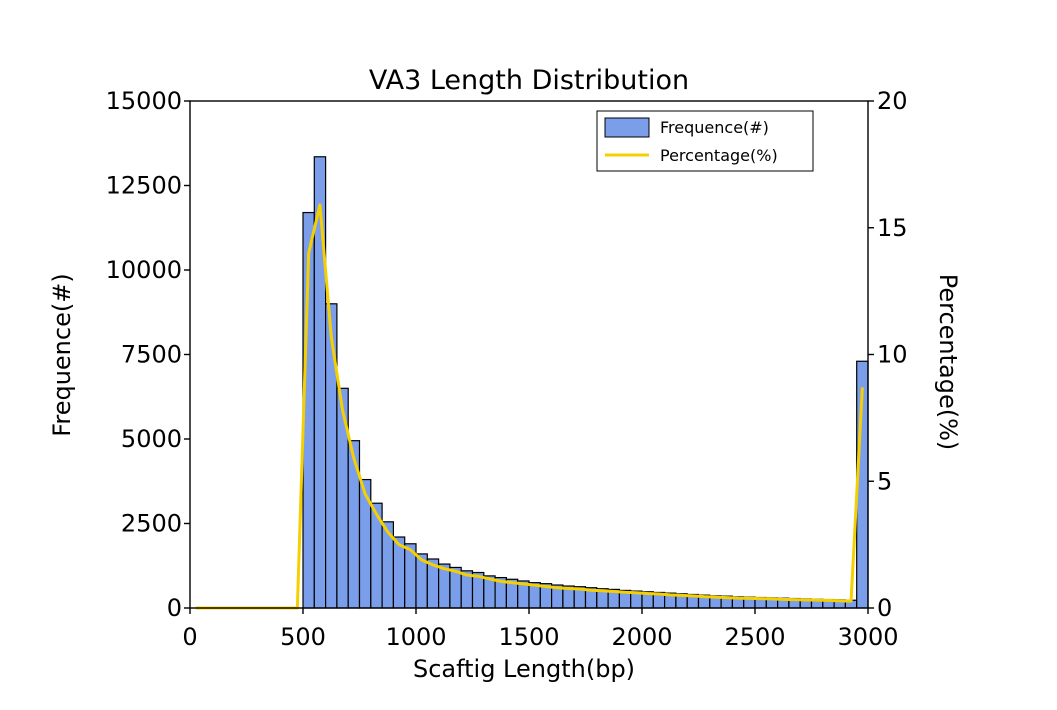  I want to click on y-tick-label: 2500, so click(151, 524).